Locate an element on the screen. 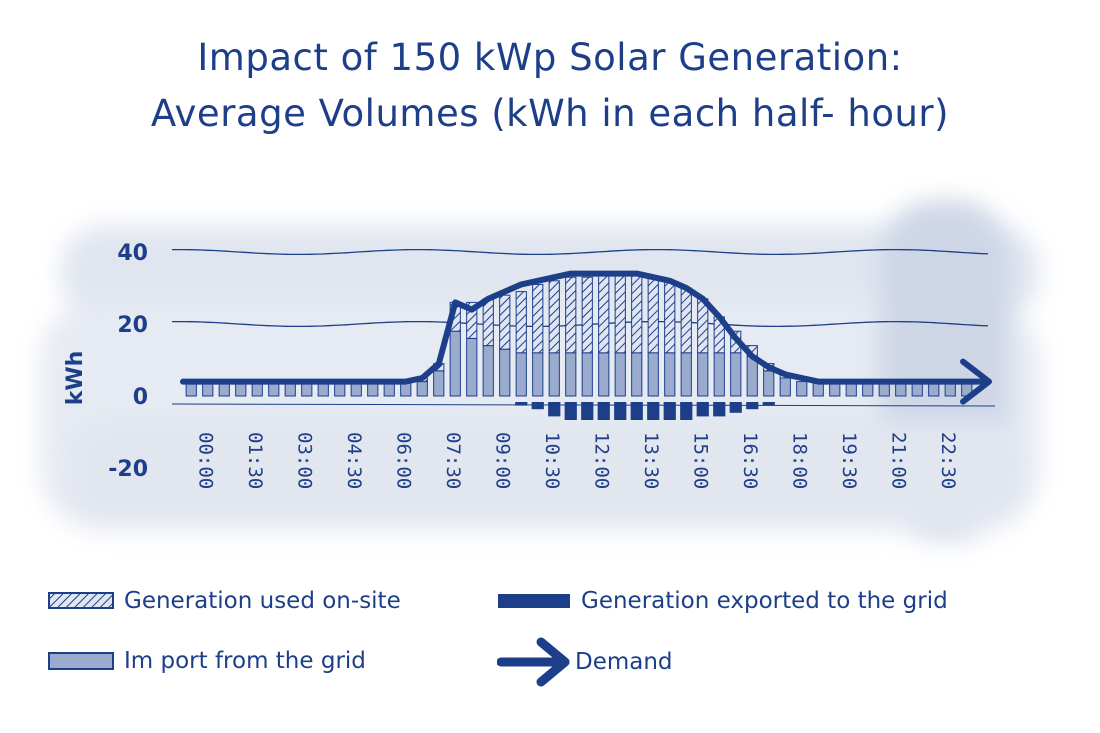 The image size is (1100, 733). x-tick-label: 09:00 is located at coordinates (502, 460).